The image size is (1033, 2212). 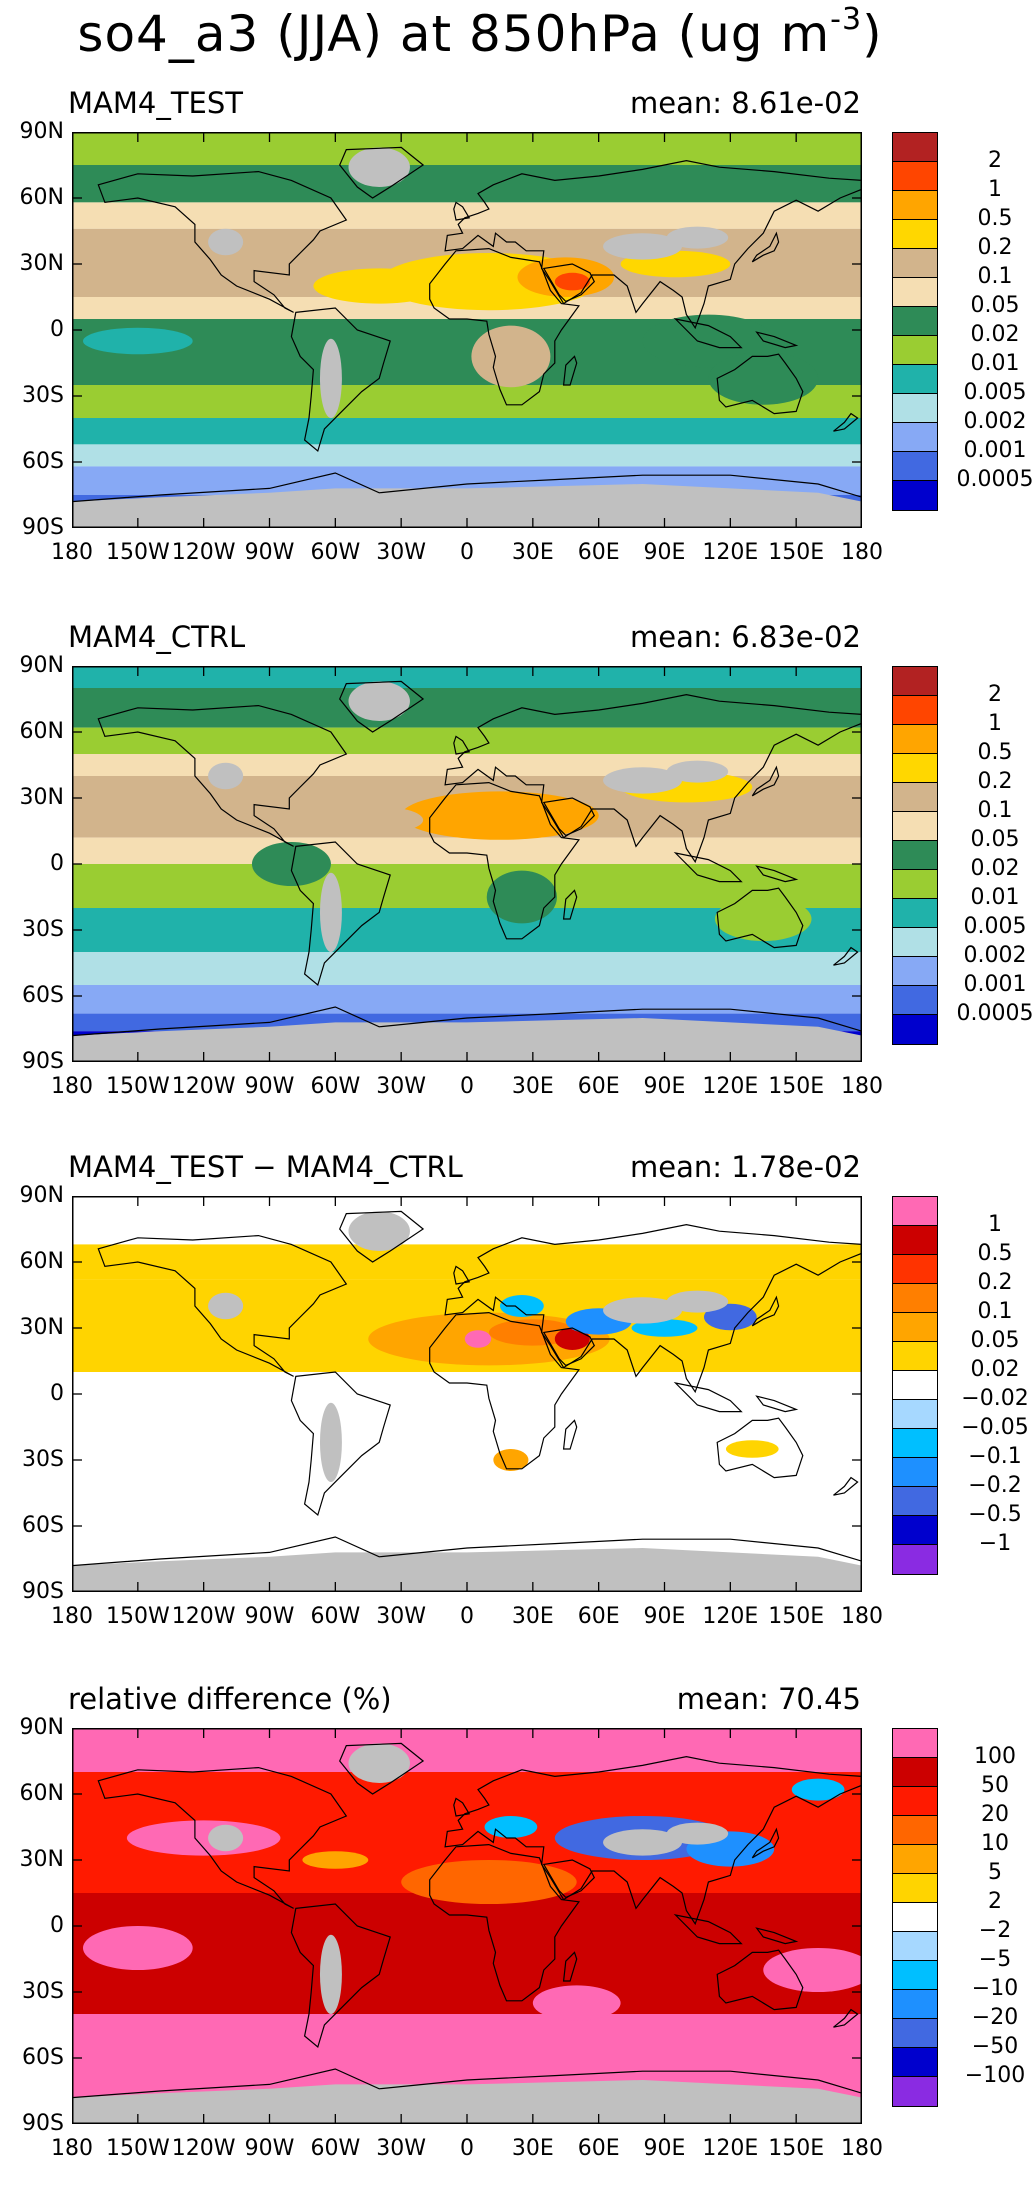 What do you see at coordinates (995, 1311) in the screenshot?
I see `colorbar-level-label: 0.1` at bounding box center [995, 1311].